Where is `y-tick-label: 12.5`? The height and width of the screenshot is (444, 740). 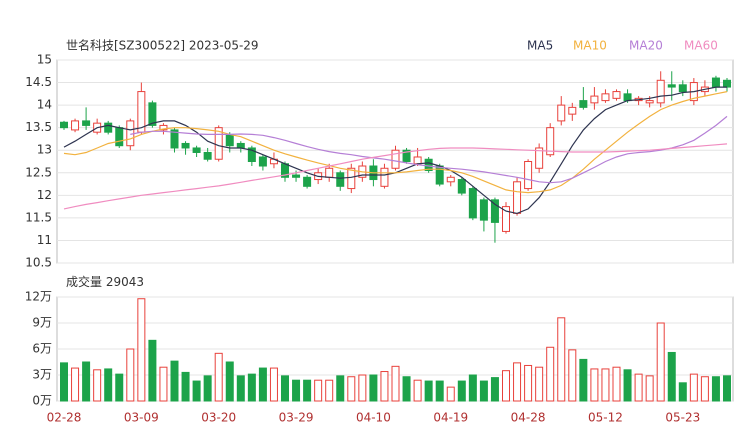
y-tick-label: 12.5 is located at coordinates (38, 172).